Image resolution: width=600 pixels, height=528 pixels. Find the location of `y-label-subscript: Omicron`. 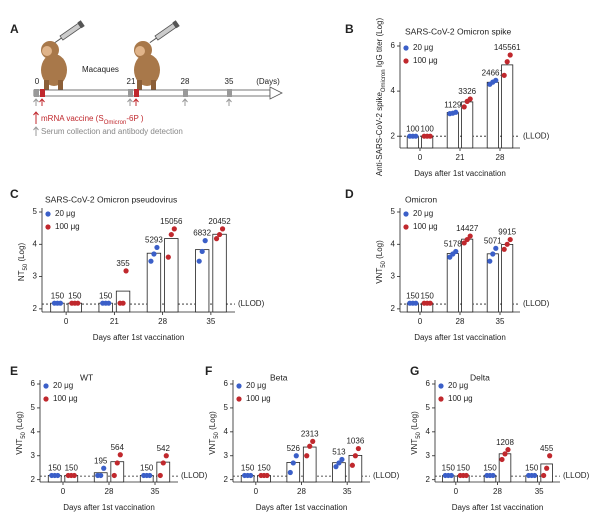

y-label-subscript: Omicron is located at coordinates (384, 80).